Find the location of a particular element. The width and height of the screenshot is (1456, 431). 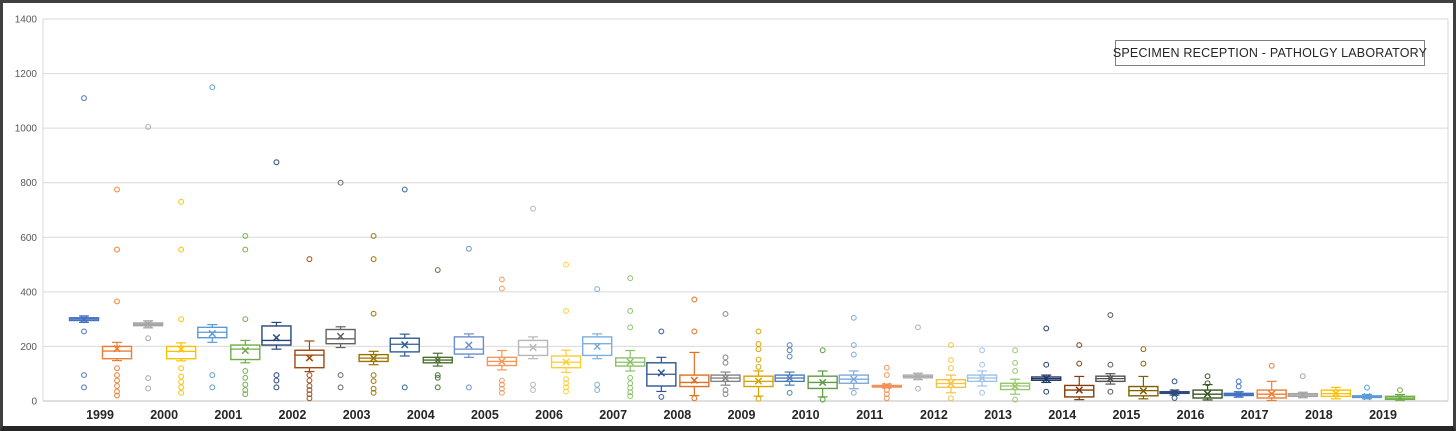

x-axis-year-label: 2008 is located at coordinates (677, 415).